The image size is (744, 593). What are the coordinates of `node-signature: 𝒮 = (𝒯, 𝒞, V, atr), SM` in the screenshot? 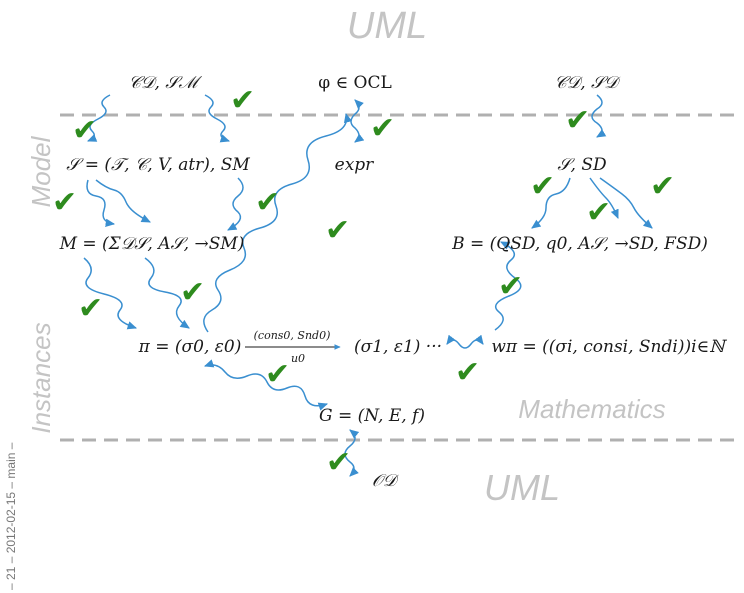 It's located at (158, 165).